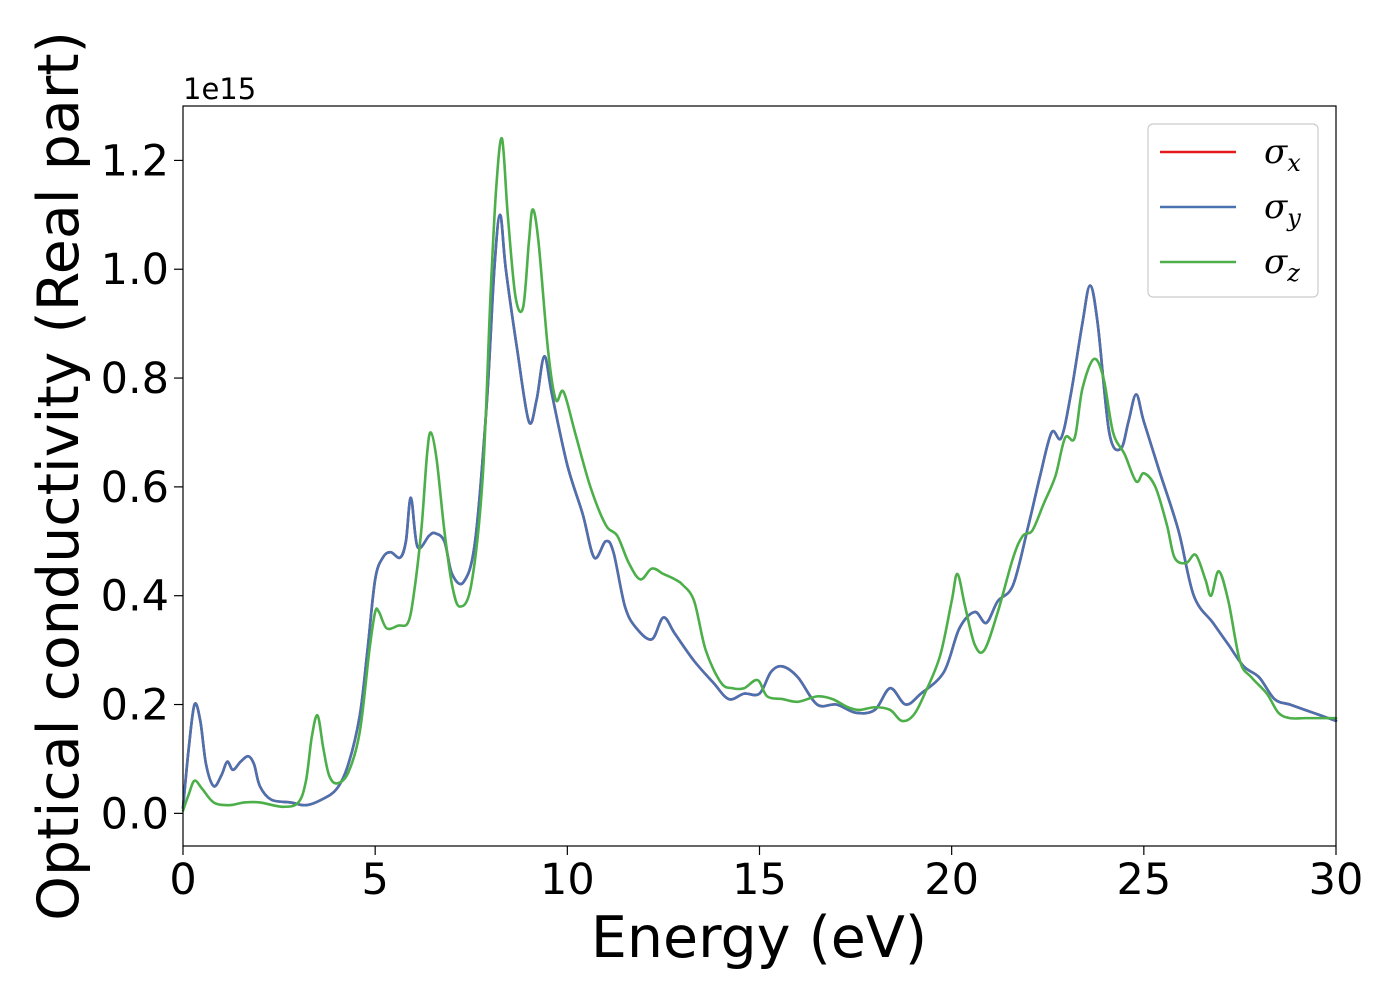  What do you see at coordinates (219, 89) in the screenshot?
I see `offset-text: 1e15` at bounding box center [219, 89].